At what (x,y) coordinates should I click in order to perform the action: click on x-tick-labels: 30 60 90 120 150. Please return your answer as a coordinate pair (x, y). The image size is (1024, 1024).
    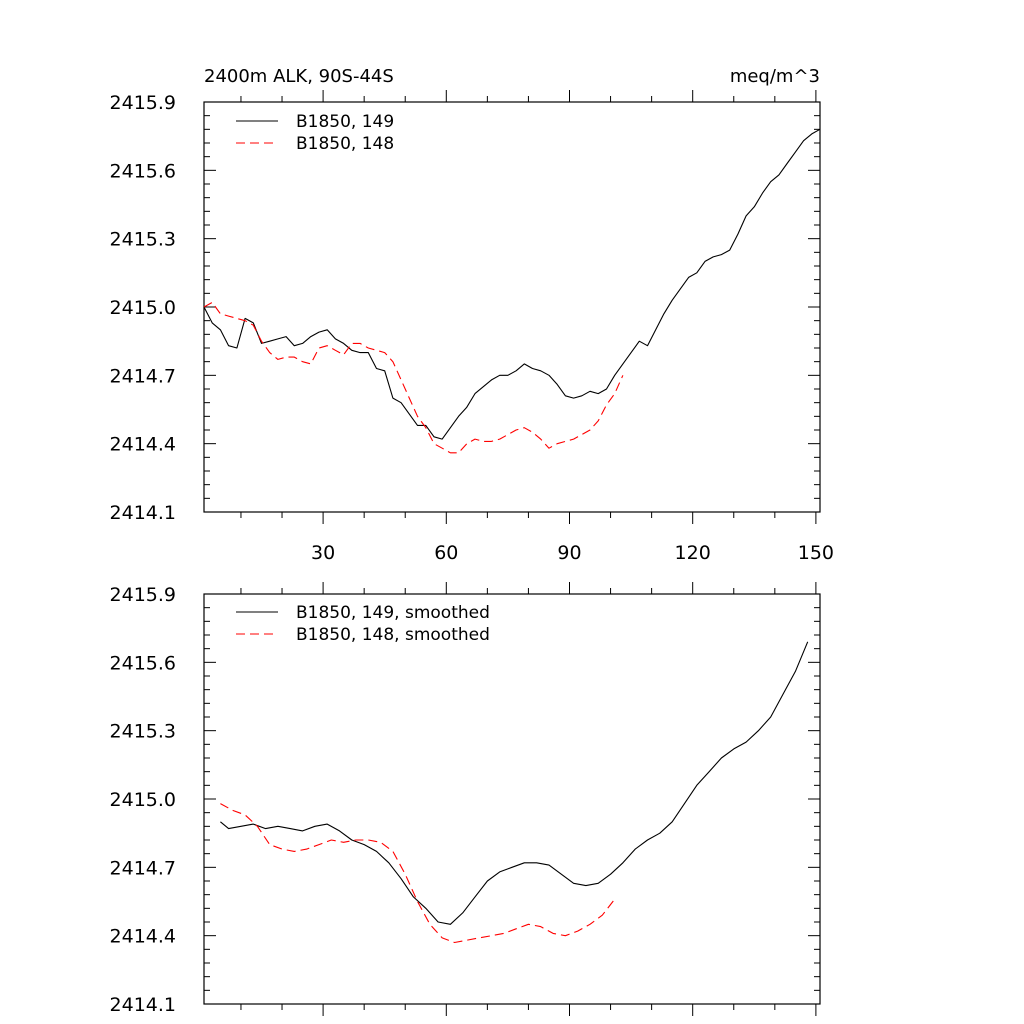
    Looking at the image, I should click on (572, 553).